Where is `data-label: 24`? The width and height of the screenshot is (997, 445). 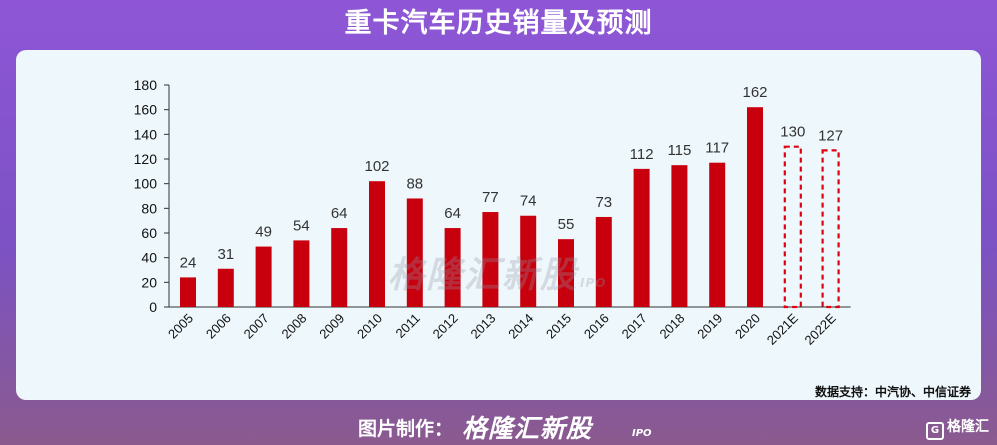 data-label: 24 is located at coordinates (188, 262).